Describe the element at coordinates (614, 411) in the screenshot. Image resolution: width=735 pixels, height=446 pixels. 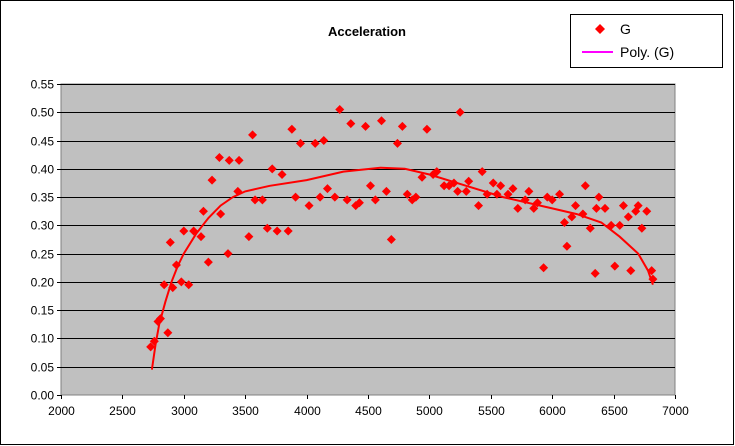
I see `x-tick-label: 6500` at that location.